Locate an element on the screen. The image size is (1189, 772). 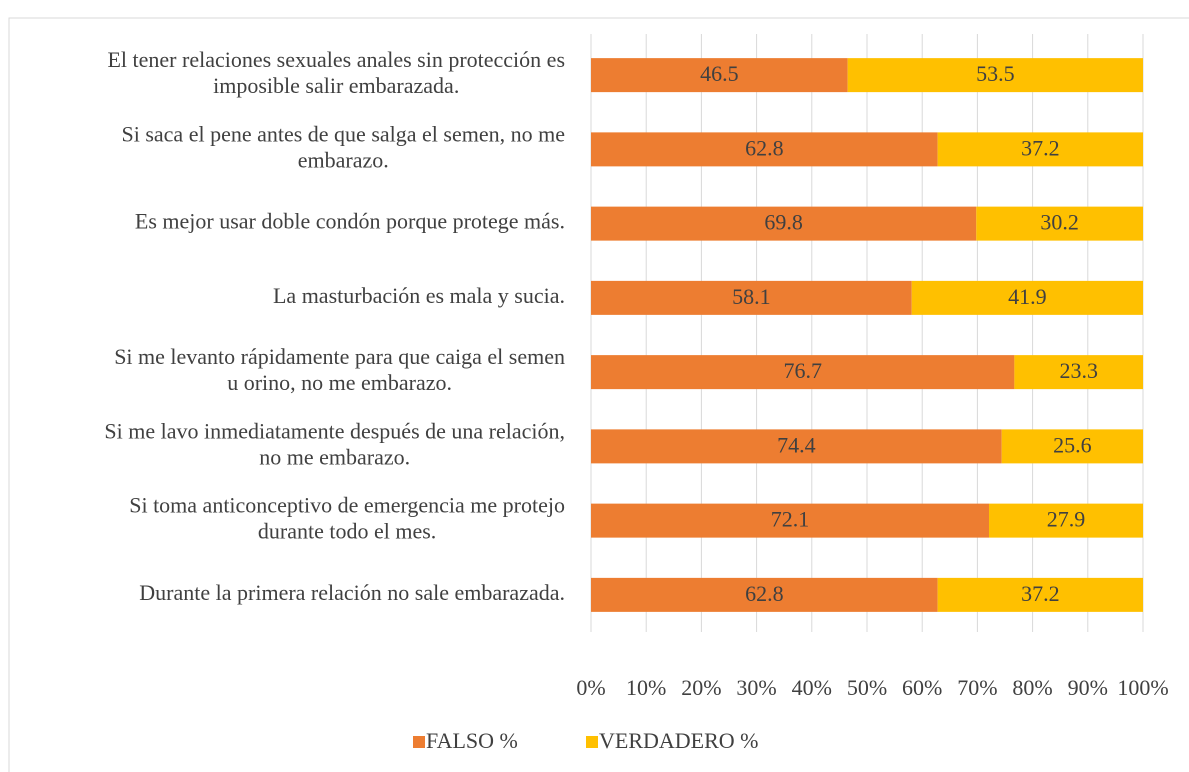
legend-label: VERDADERO % is located at coordinates (679, 740).